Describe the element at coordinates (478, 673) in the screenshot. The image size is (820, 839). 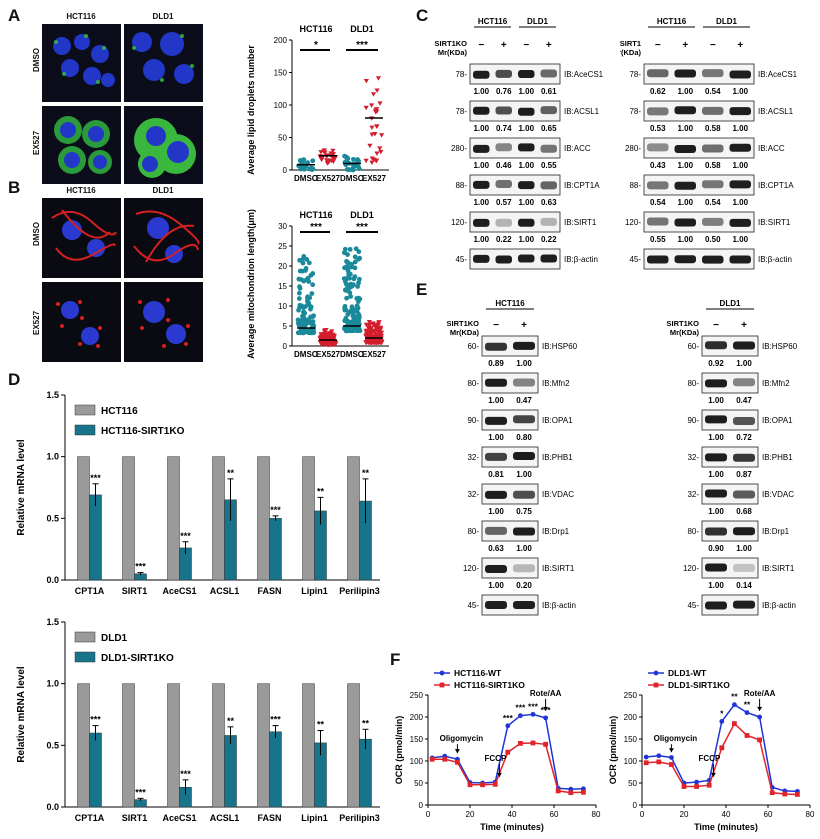
I see `legend-label: HCT116-WT` at that location.